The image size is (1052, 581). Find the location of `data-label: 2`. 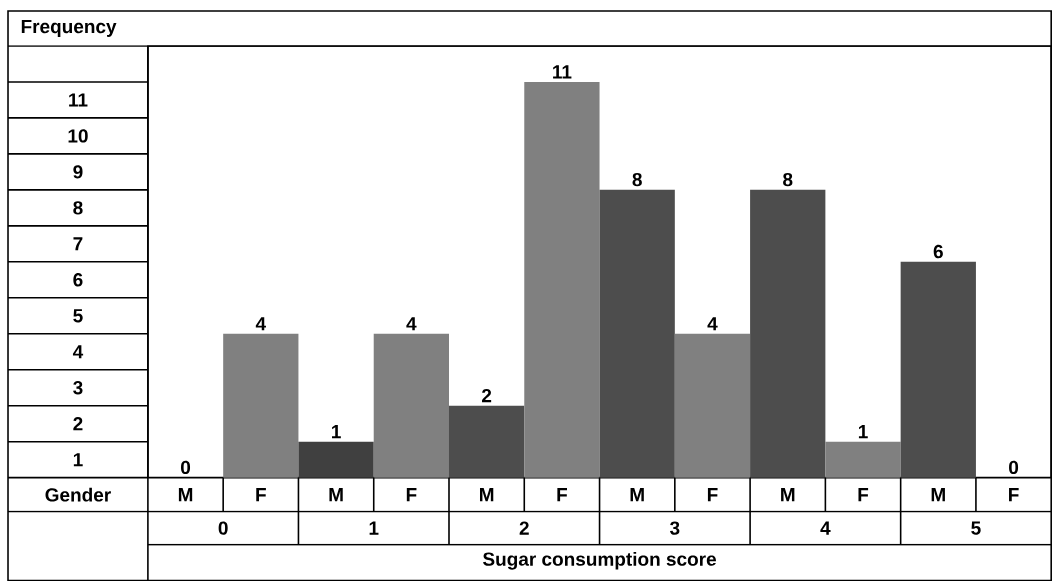

data-label: 2 is located at coordinates (487, 395).